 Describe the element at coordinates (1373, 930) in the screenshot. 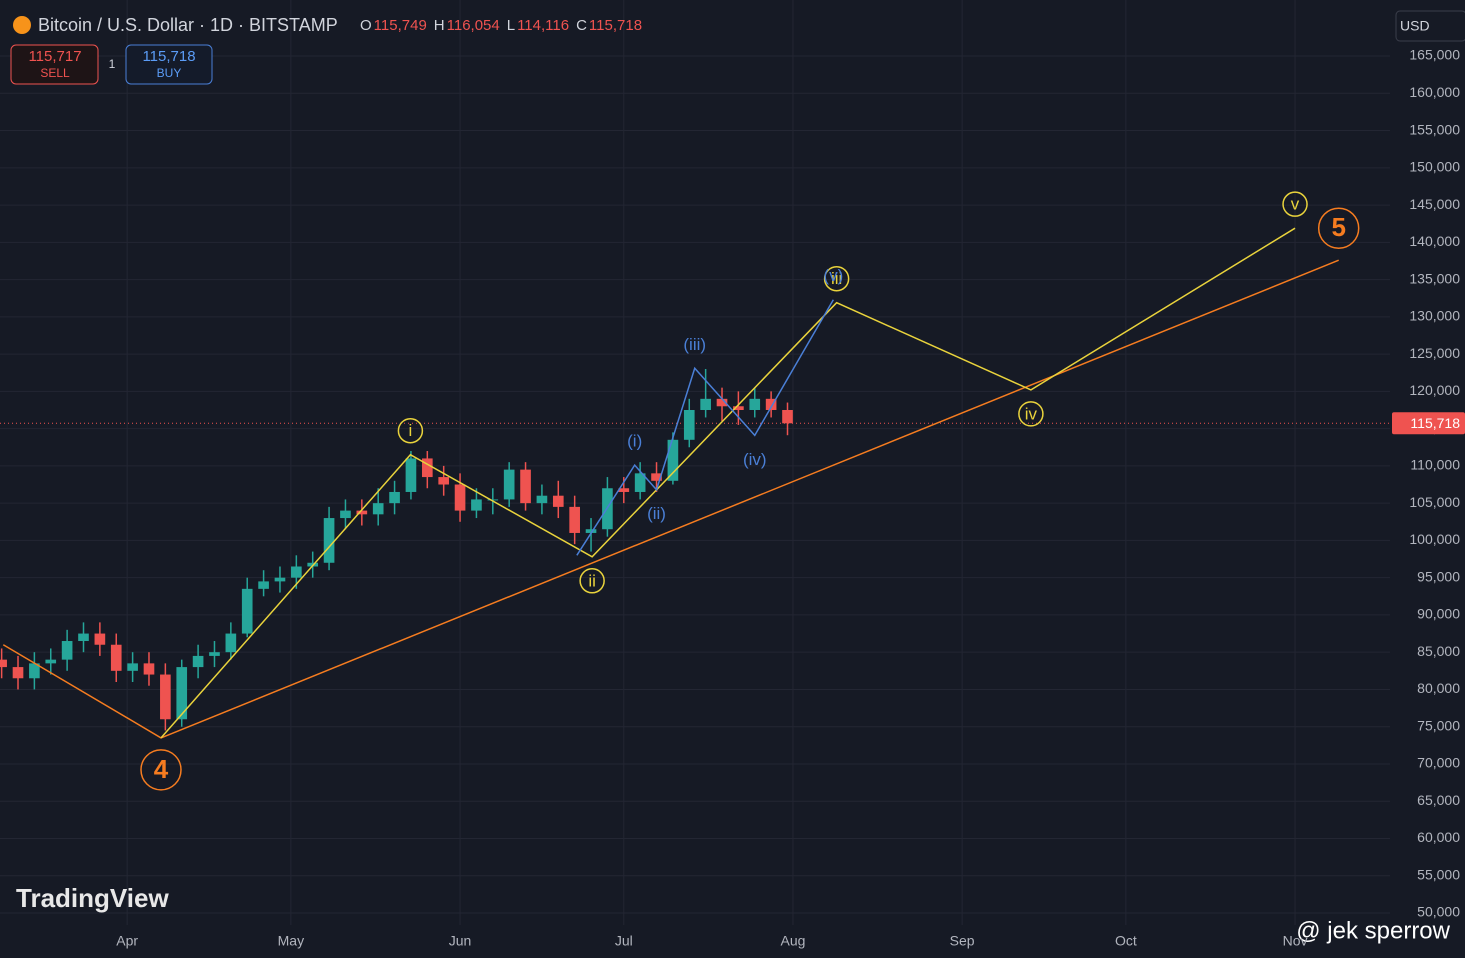

I see `watermark: @ jek sperrow` at that location.